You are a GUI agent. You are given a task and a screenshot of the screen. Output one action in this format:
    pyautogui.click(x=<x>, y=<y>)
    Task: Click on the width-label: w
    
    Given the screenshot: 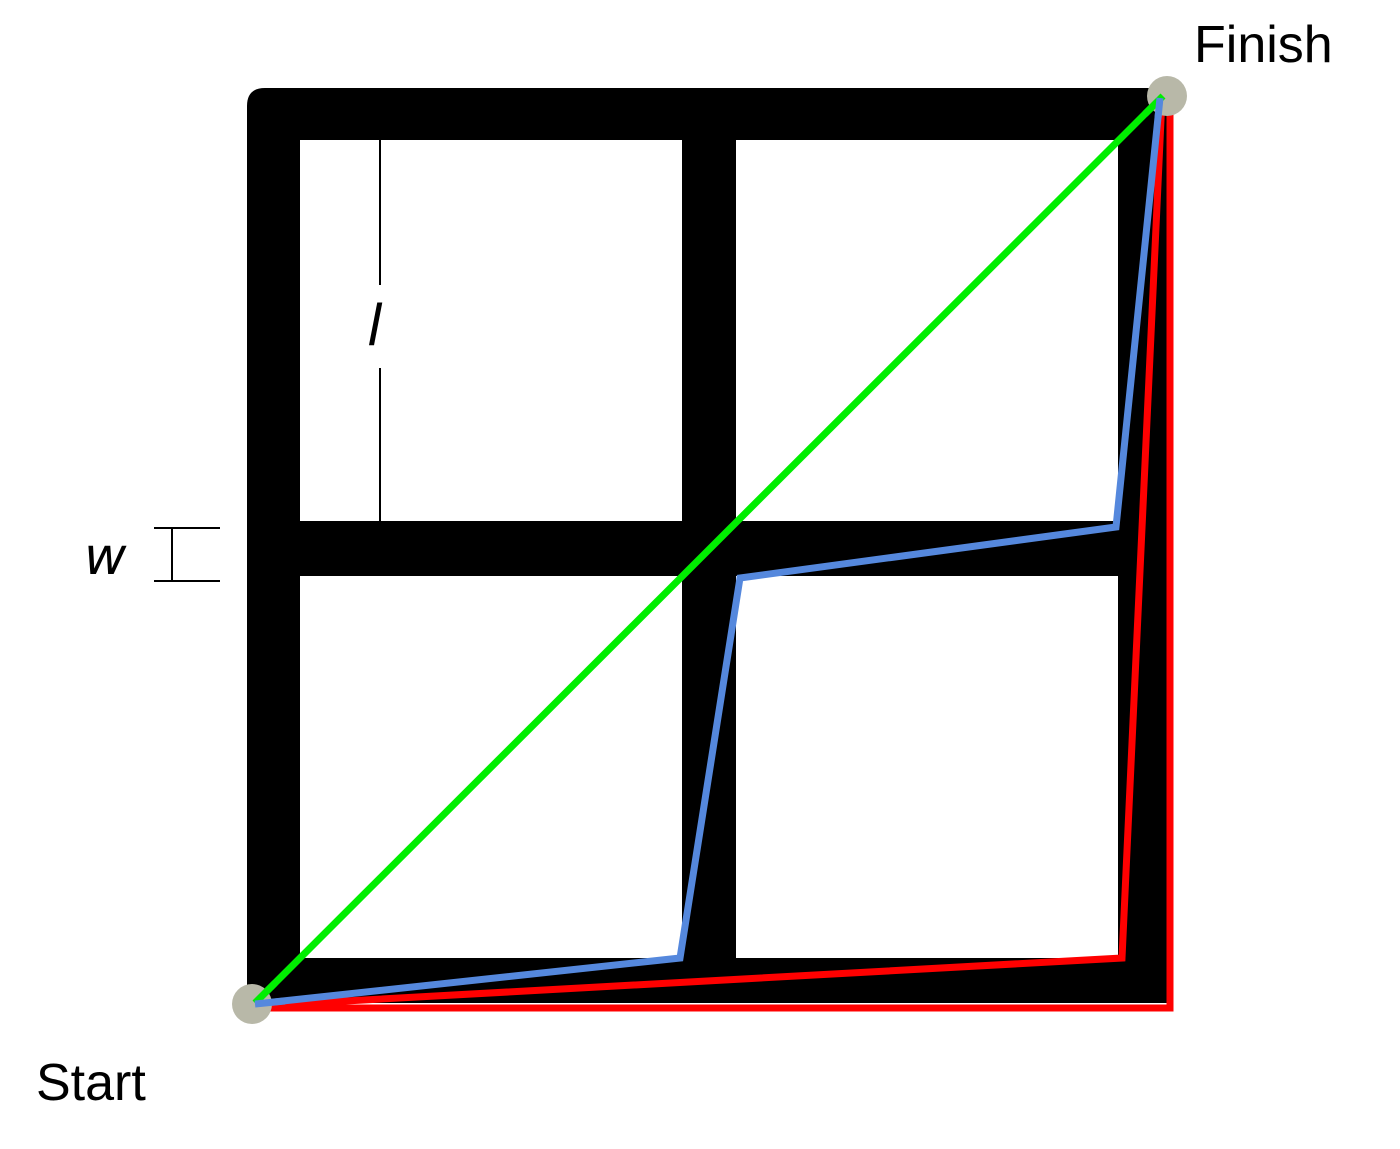 What is the action you would take?
    pyautogui.click(x=105, y=557)
    